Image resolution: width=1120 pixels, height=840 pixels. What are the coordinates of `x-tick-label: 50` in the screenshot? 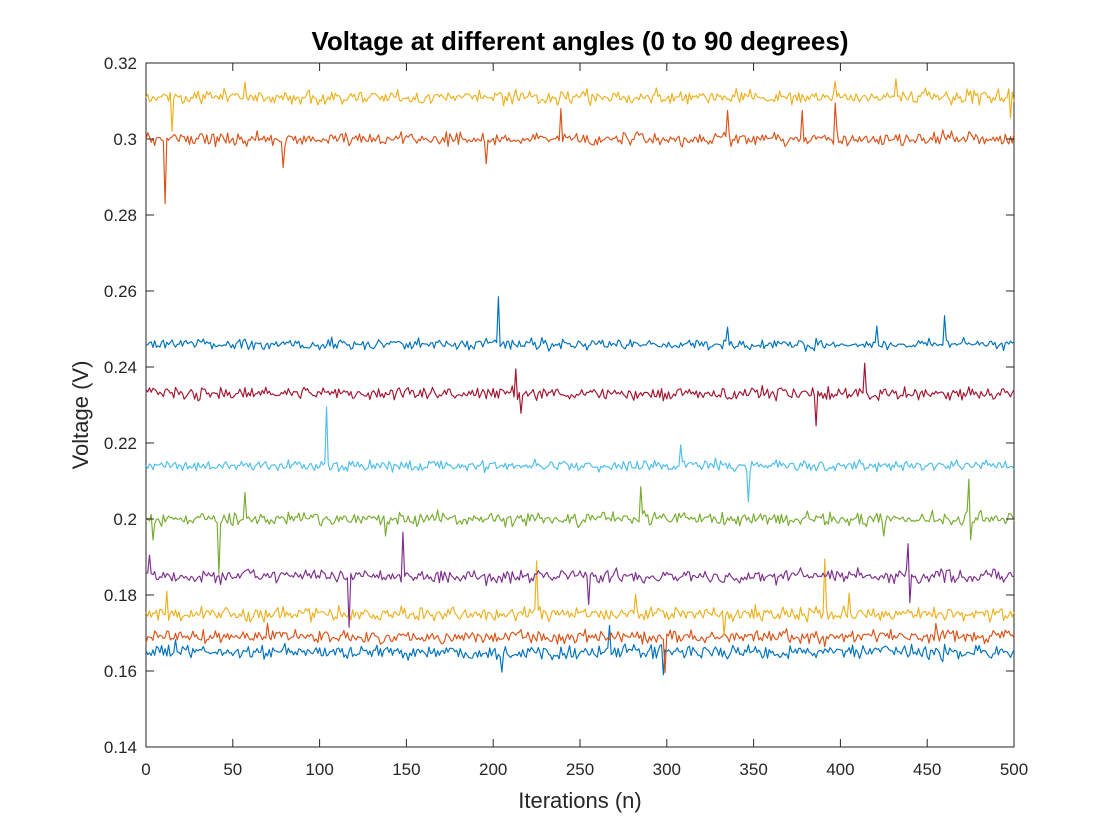 It's located at (232, 769).